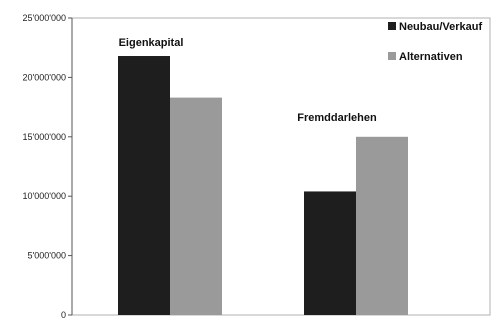  I want to click on legend-label: Alternativen, so click(431, 57).